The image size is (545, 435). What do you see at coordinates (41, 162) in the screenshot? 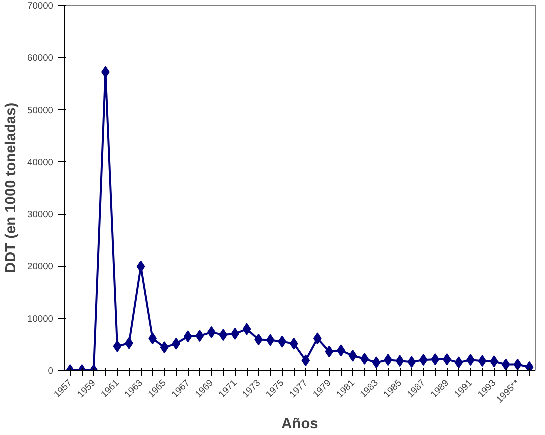
I see `y-tick-label: 40000` at bounding box center [41, 162].